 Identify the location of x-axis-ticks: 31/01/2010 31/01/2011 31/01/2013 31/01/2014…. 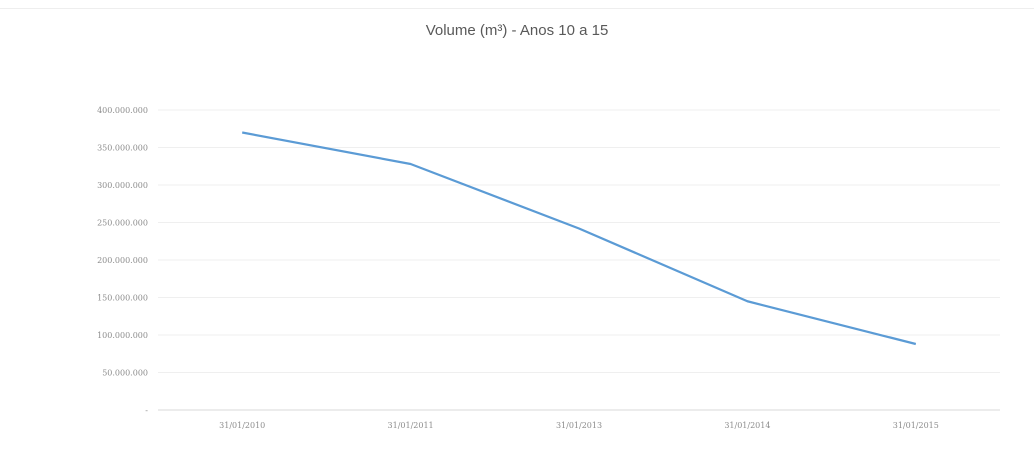
(579, 425).